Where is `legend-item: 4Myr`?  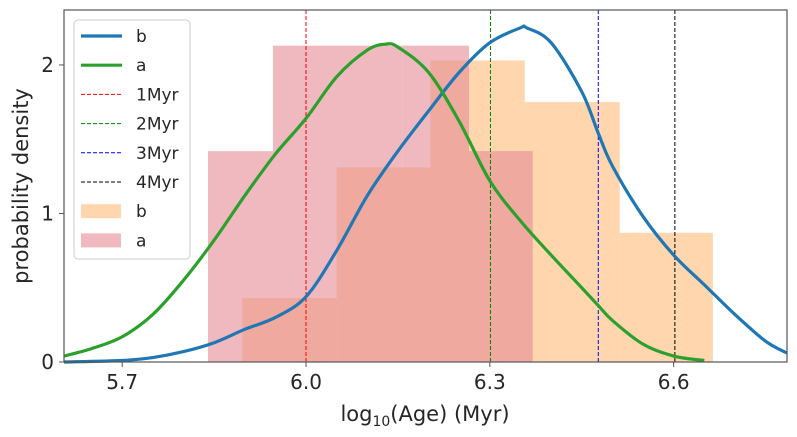 legend-item: 4Myr is located at coordinates (130, 183).